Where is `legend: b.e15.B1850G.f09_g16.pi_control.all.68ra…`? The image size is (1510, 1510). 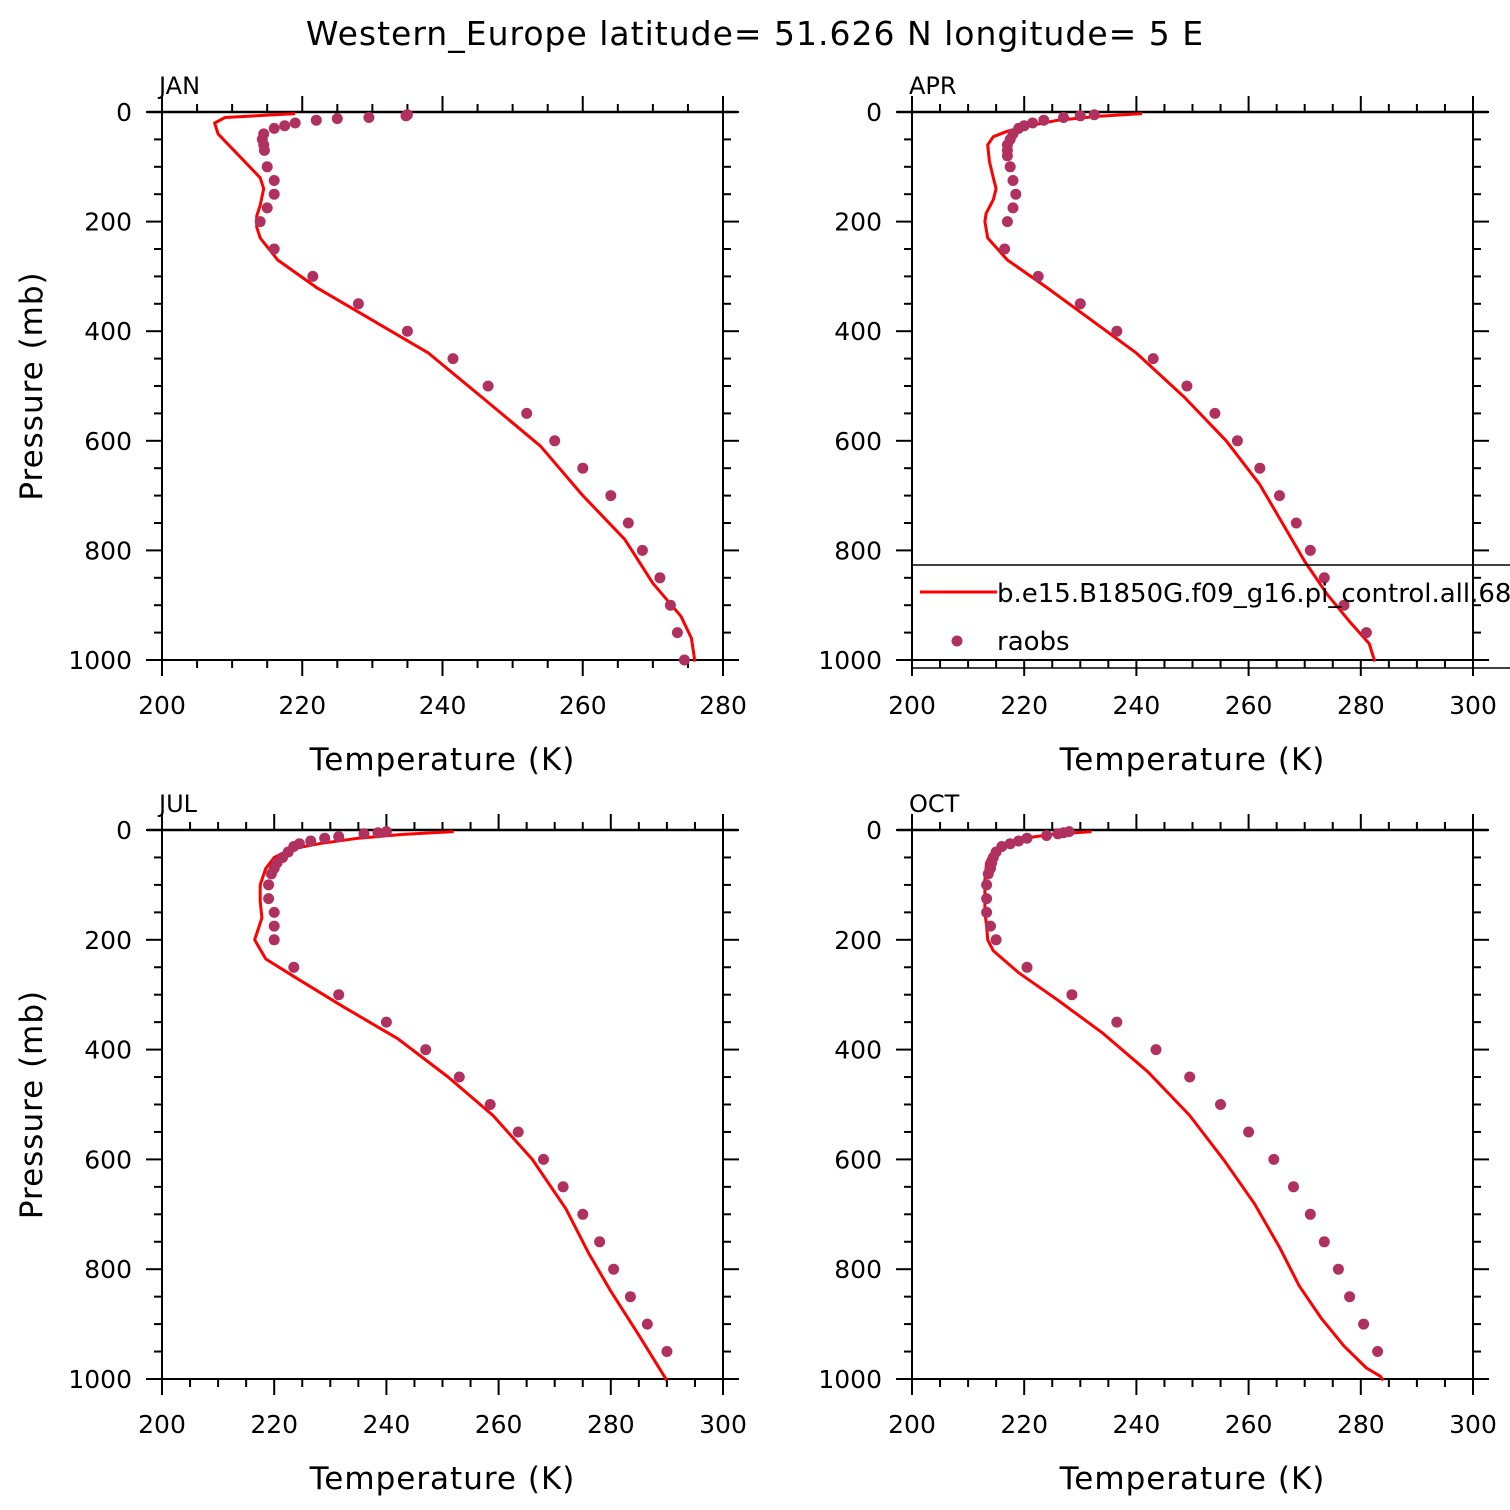
legend: b.e15.B1850G.f09_g16.pi_control.all.68ra… is located at coordinates (1210, 616).